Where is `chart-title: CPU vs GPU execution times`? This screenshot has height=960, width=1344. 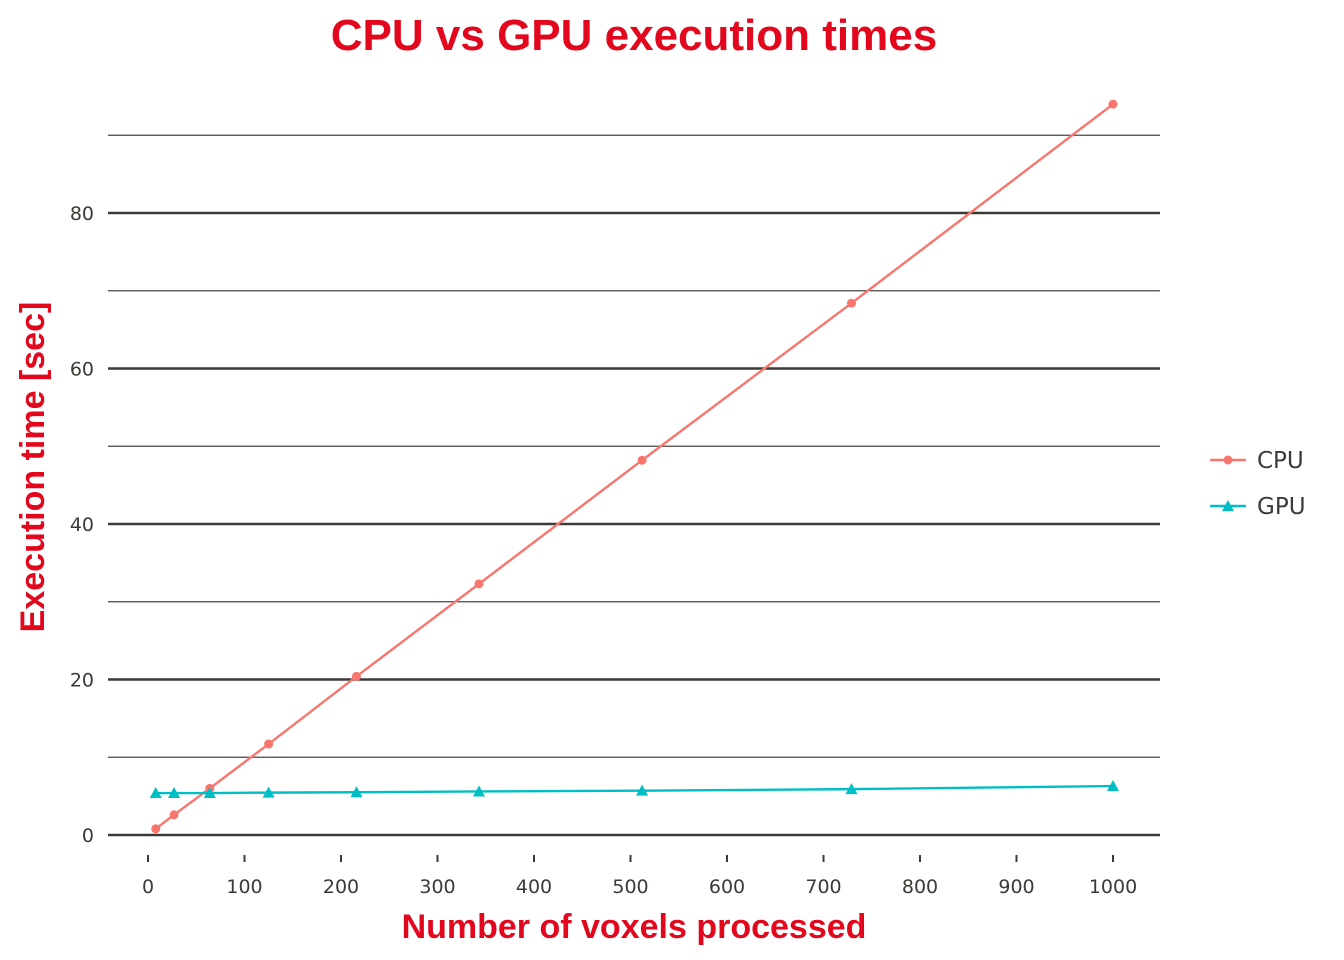
chart-title: CPU vs GPU execution times is located at coordinates (634, 35).